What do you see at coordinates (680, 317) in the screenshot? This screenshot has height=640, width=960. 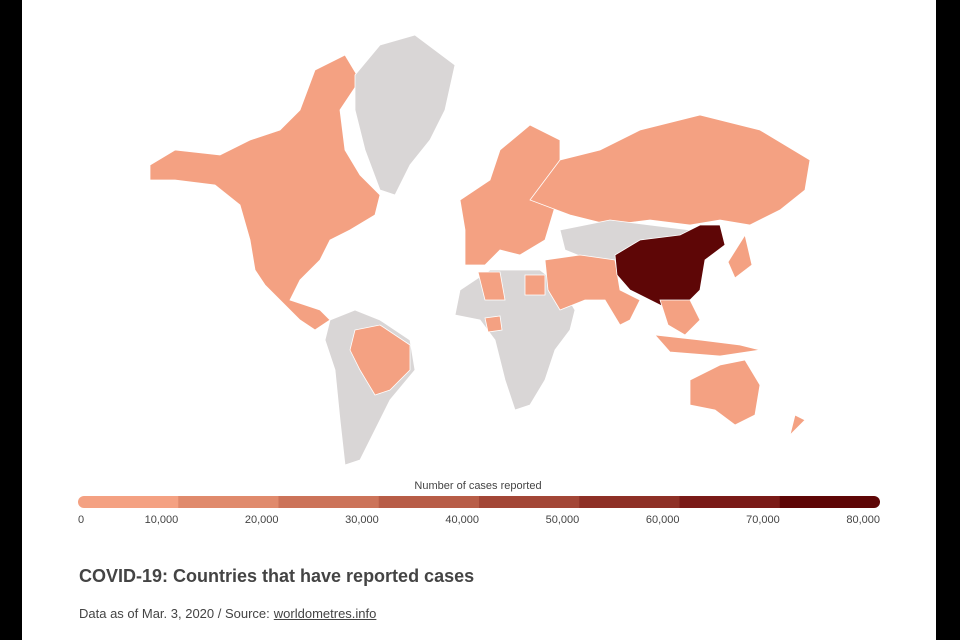 I see `southeast-asia` at bounding box center [680, 317].